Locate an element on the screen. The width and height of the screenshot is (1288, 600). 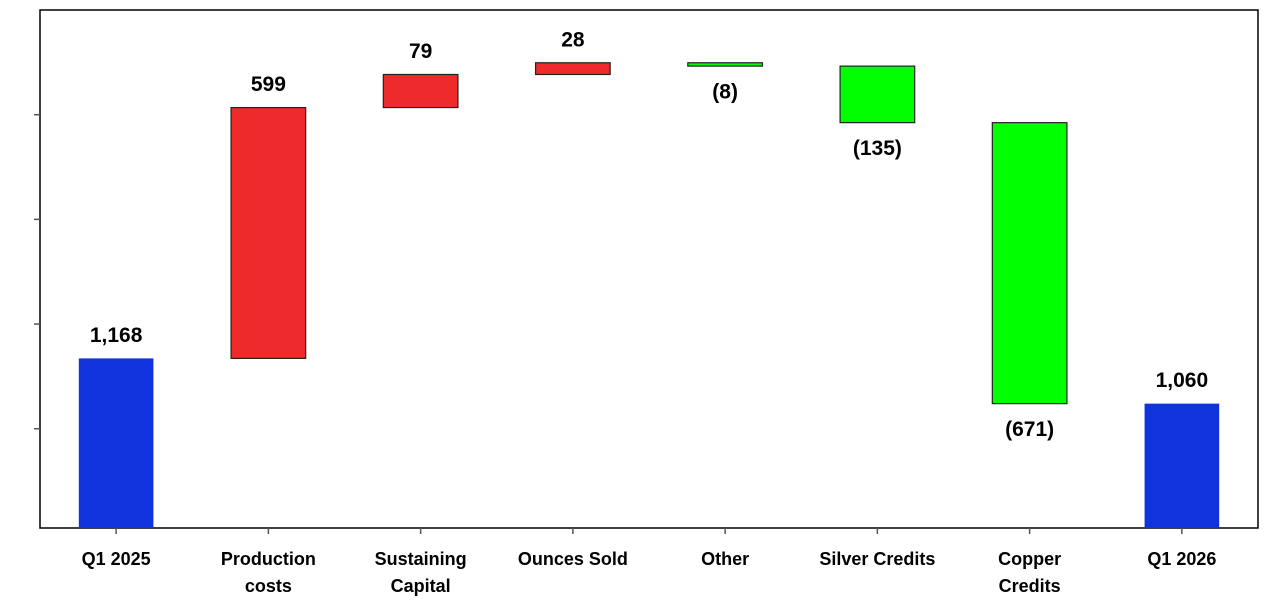
data-label: 599 is located at coordinates (268, 84).